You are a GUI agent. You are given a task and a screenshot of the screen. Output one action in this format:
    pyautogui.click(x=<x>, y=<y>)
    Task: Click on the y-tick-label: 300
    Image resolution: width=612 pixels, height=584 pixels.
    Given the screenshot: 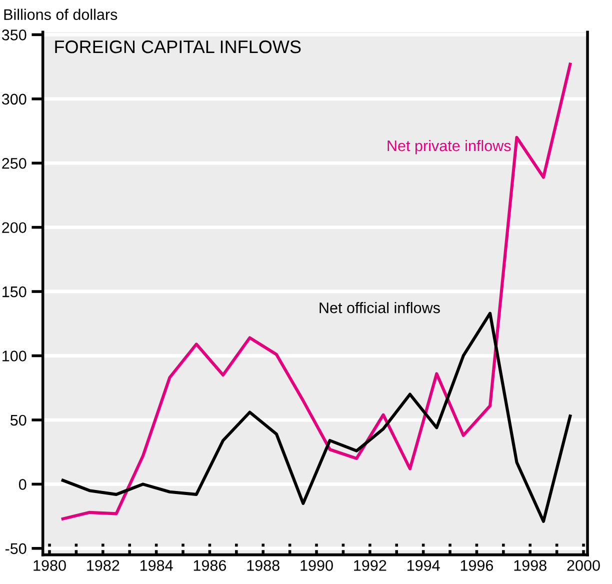 What is the action you would take?
    pyautogui.click(x=14, y=99)
    